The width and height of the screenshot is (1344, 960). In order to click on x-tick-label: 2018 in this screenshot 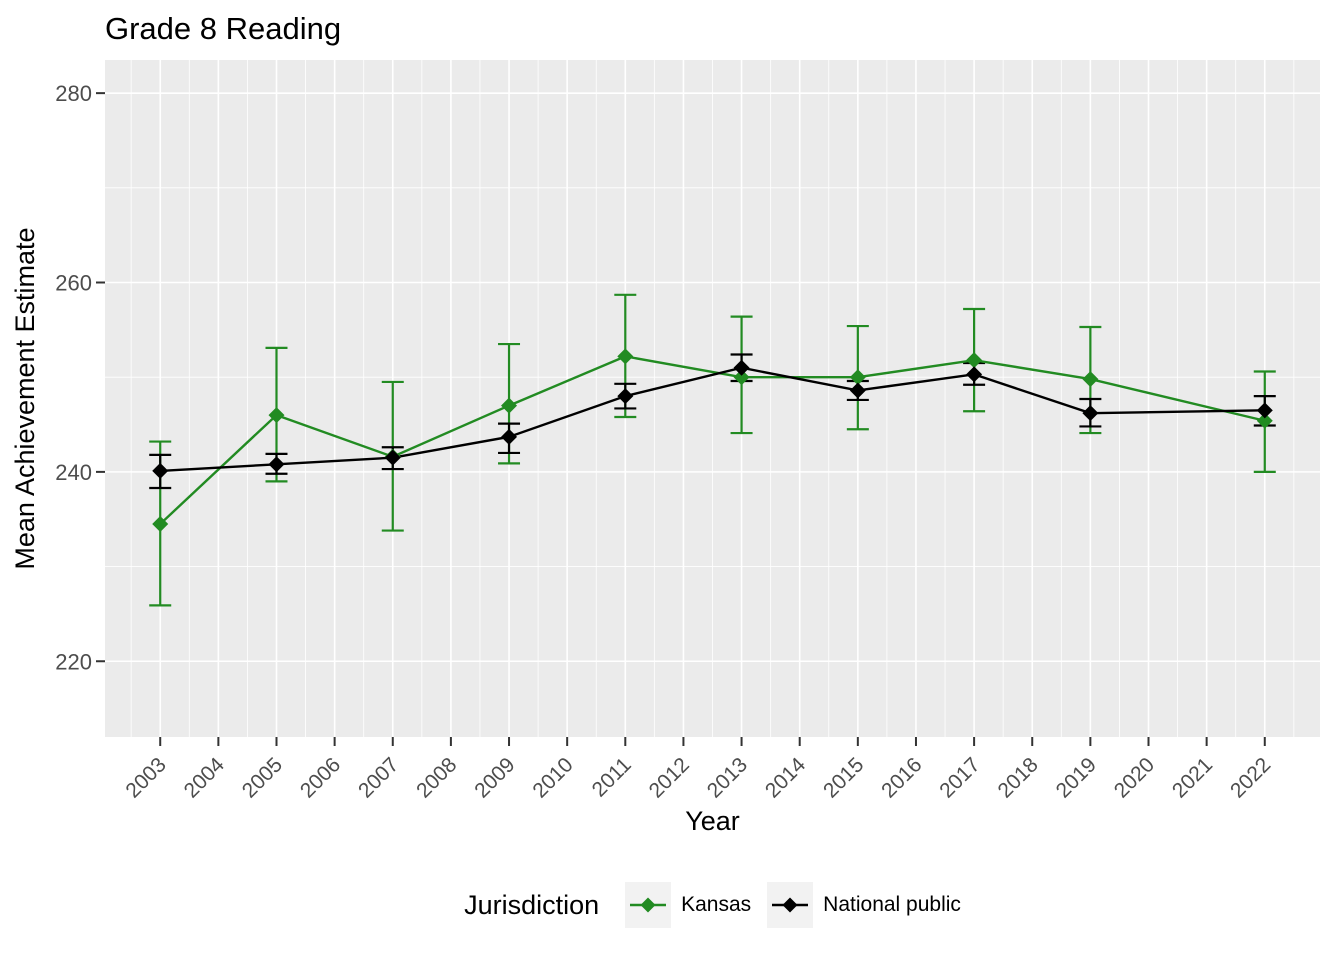, I will do `click(1017, 777)`.